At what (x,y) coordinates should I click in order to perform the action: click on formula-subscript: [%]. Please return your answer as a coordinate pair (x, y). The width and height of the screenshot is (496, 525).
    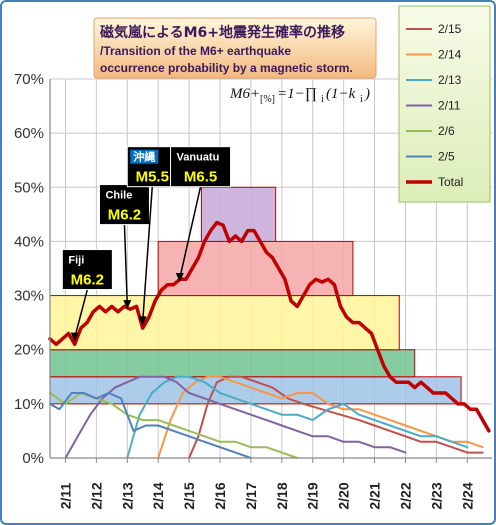
    Looking at the image, I should click on (267, 99).